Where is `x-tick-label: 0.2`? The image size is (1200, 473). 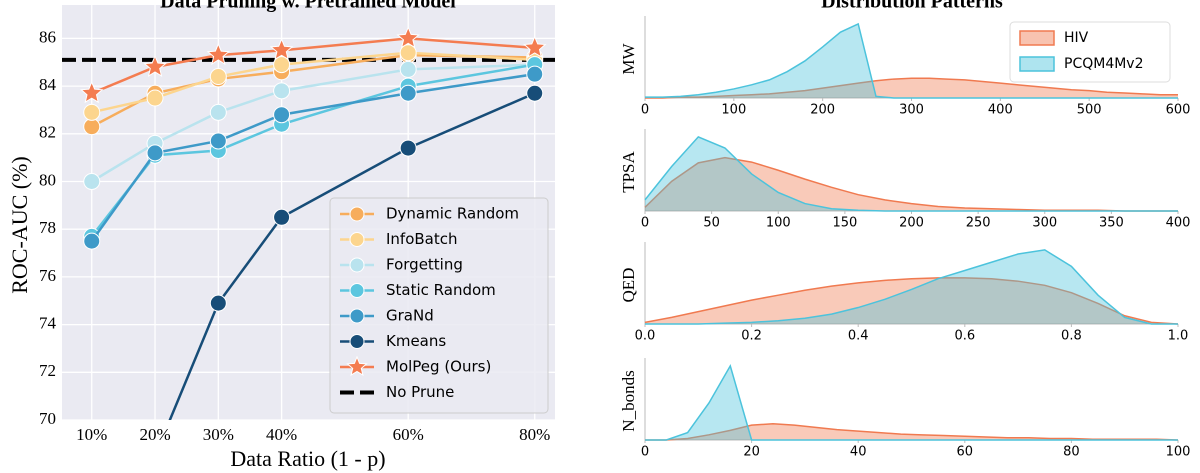 x-tick-label: 0.2 is located at coordinates (751, 336).